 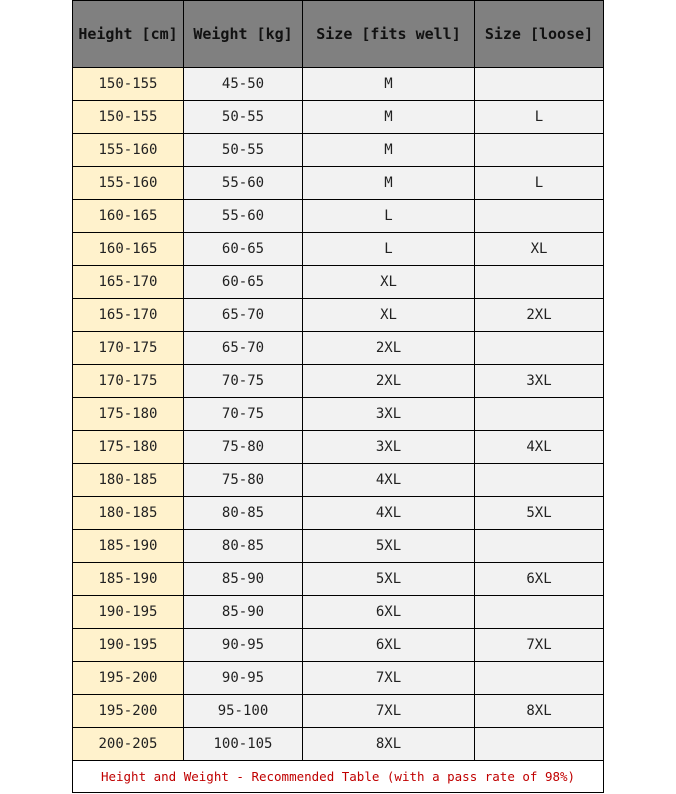 I want to click on size-fits-well-cell: 8XL, so click(x=388, y=744).